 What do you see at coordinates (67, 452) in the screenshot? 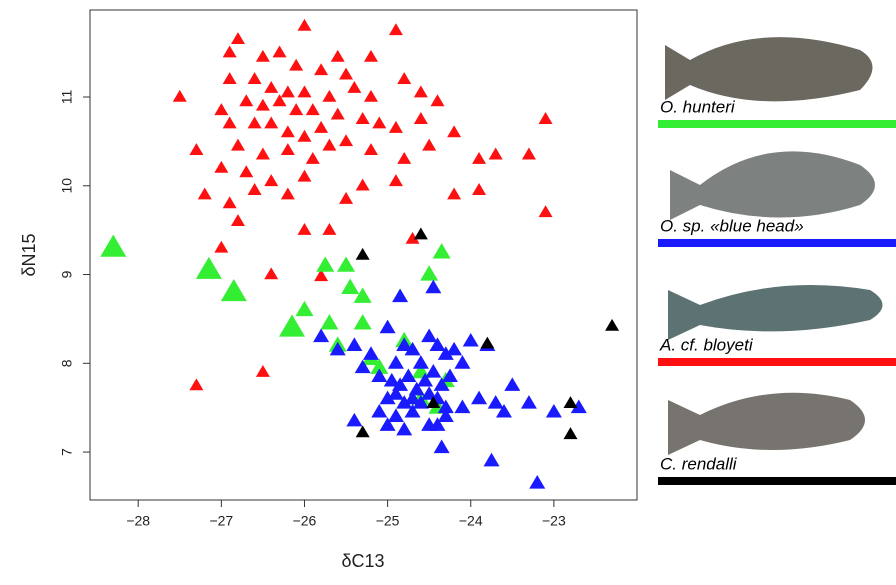
I see `y-tick-label: 7` at bounding box center [67, 452].